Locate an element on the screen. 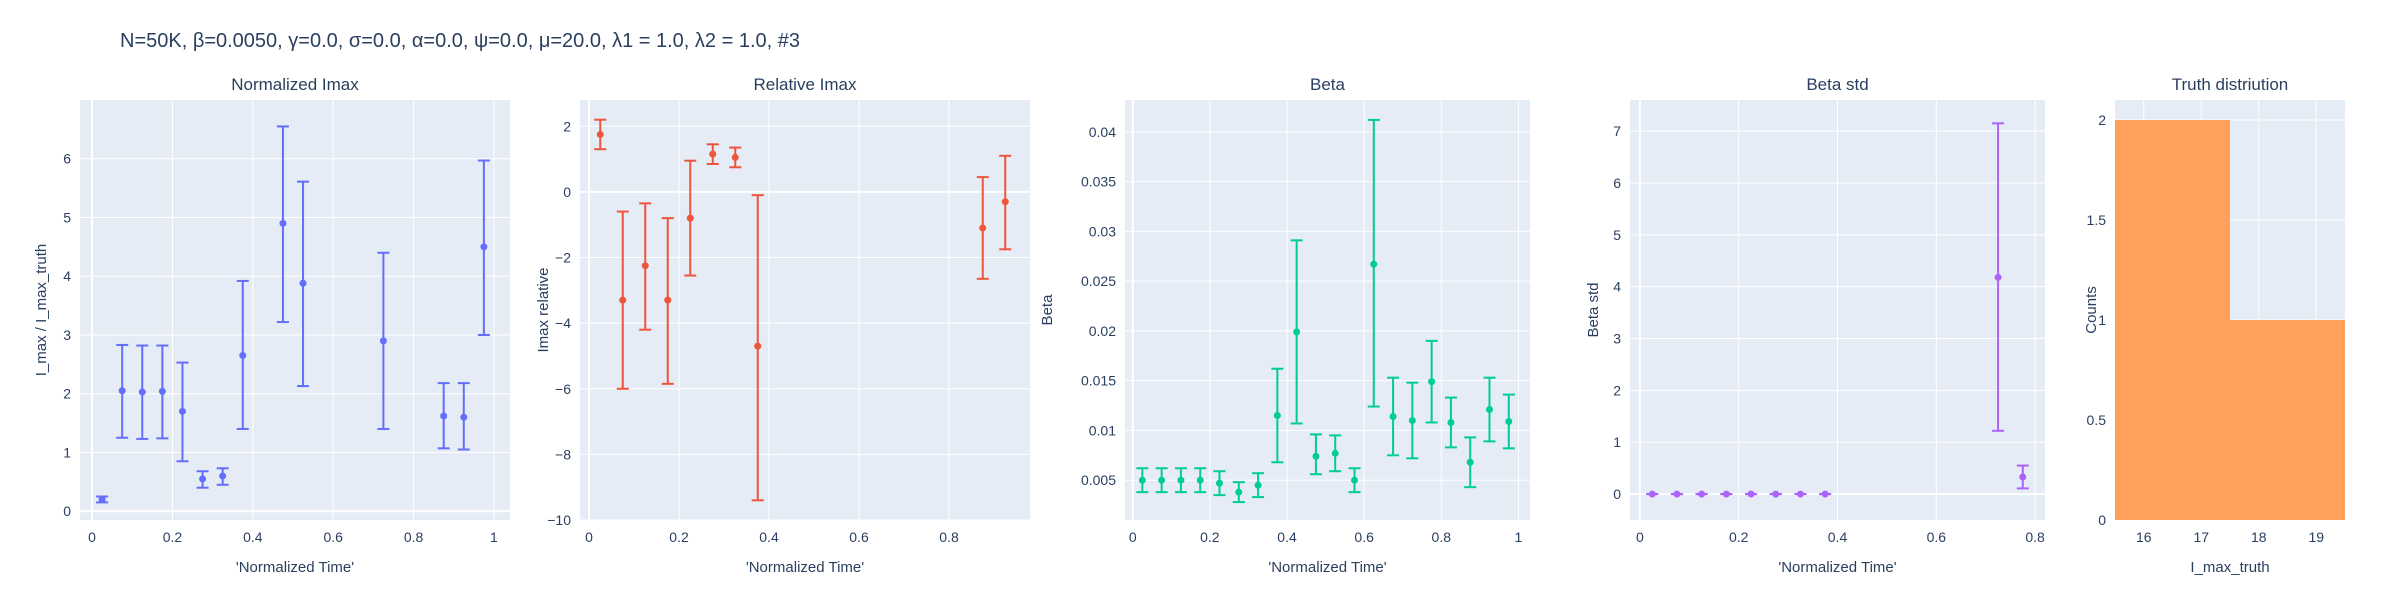 The image size is (2400, 600). x-tick-label: 18 is located at coordinates (2259, 537).